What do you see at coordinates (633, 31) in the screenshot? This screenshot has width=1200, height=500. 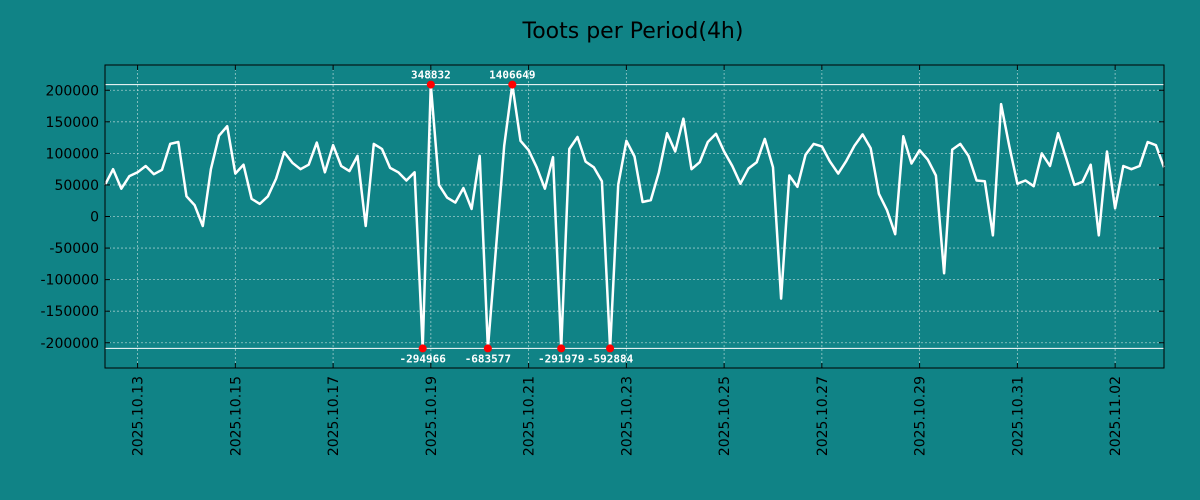 I see `chart-title: Toots per Period(4h)` at bounding box center [633, 31].